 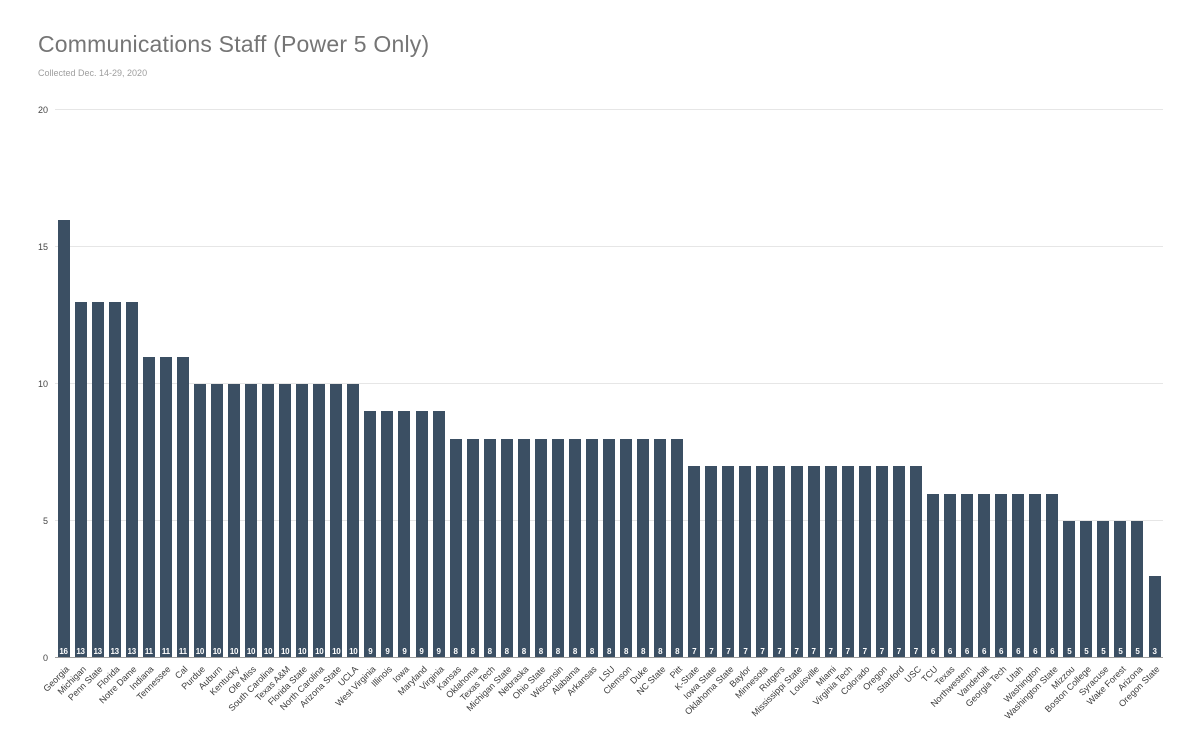 I want to click on x-axis-category-label: USC, so click(x=912, y=674).